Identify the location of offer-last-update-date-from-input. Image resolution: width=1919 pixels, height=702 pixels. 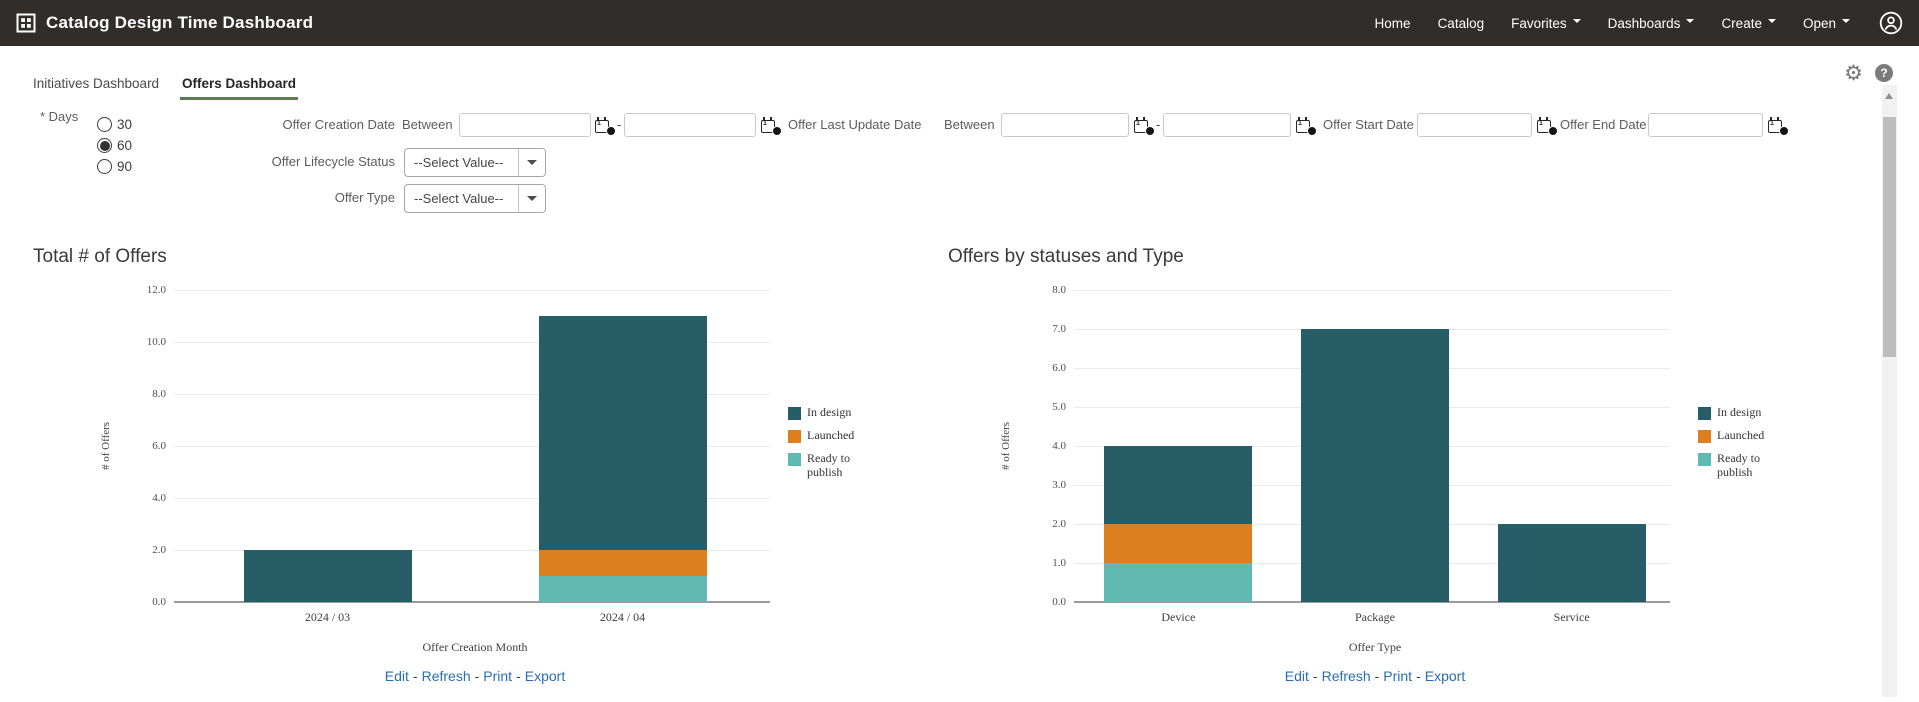
(1065, 125).